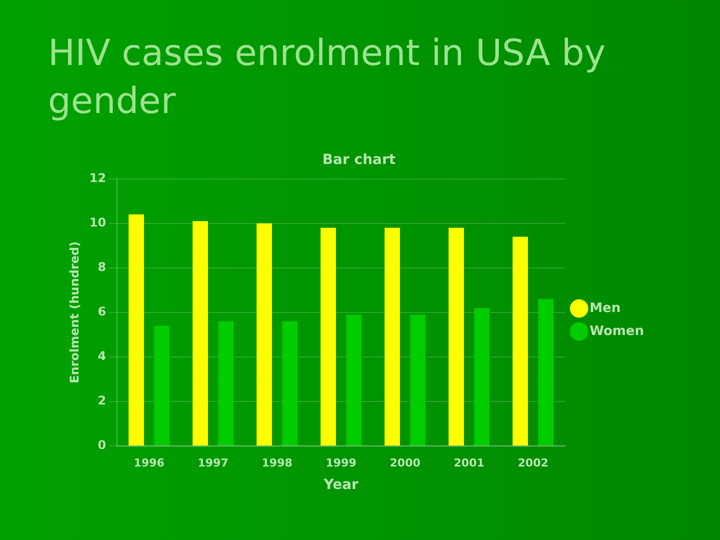 This screenshot has width=720, height=540. What do you see at coordinates (359, 160) in the screenshot?
I see `chart-subtitle: Bar chart` at bounding box center [359, 160].